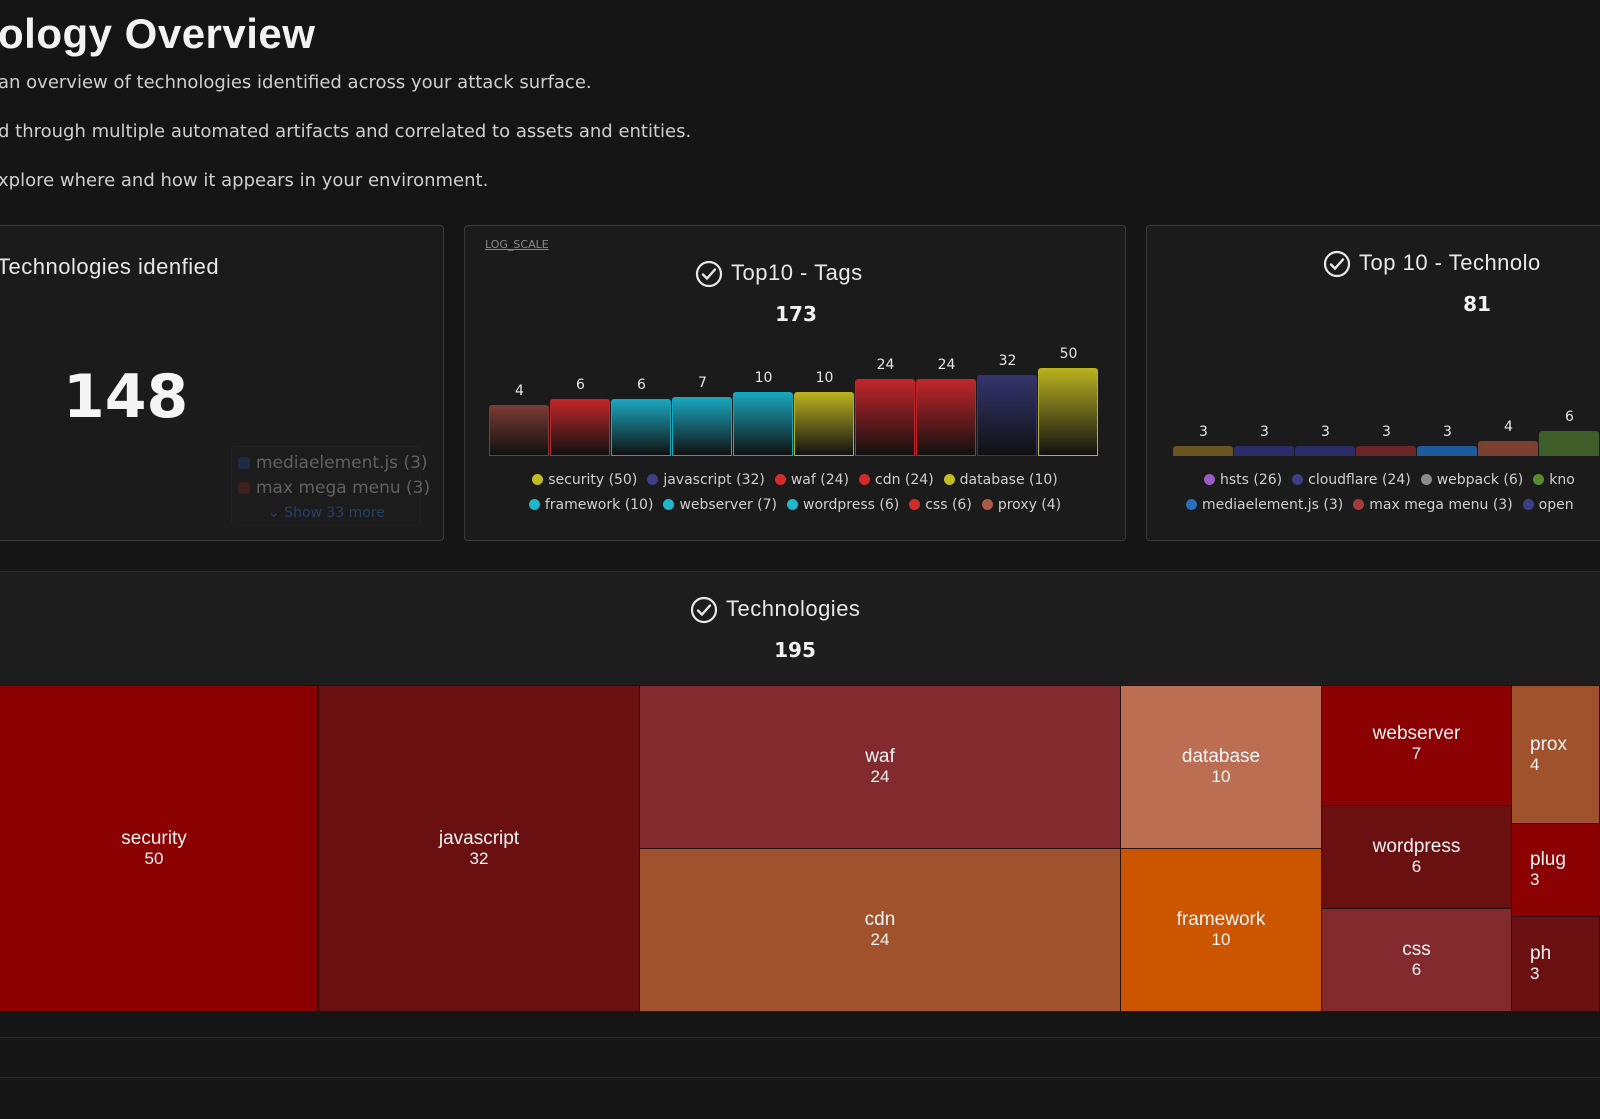  What do you see at coordinates (1416, 949) in the screenshot?
I see `treemap-cell-label: css` at bounding box center [1416, 949].